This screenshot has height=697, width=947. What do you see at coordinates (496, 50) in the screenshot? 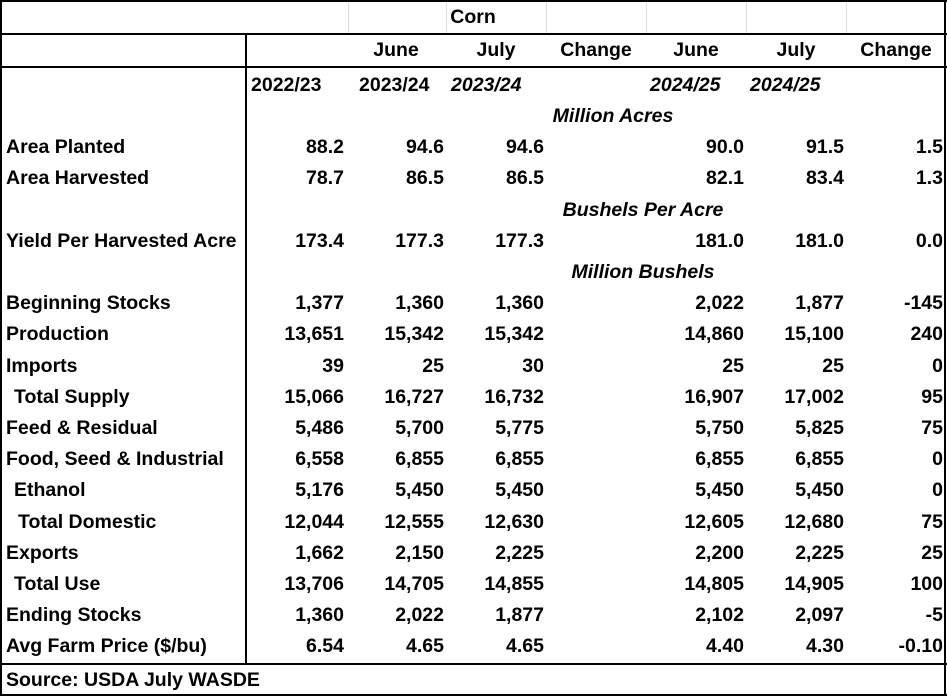
I see `col-header-july-2324: July` at bounding box center [496, 50].